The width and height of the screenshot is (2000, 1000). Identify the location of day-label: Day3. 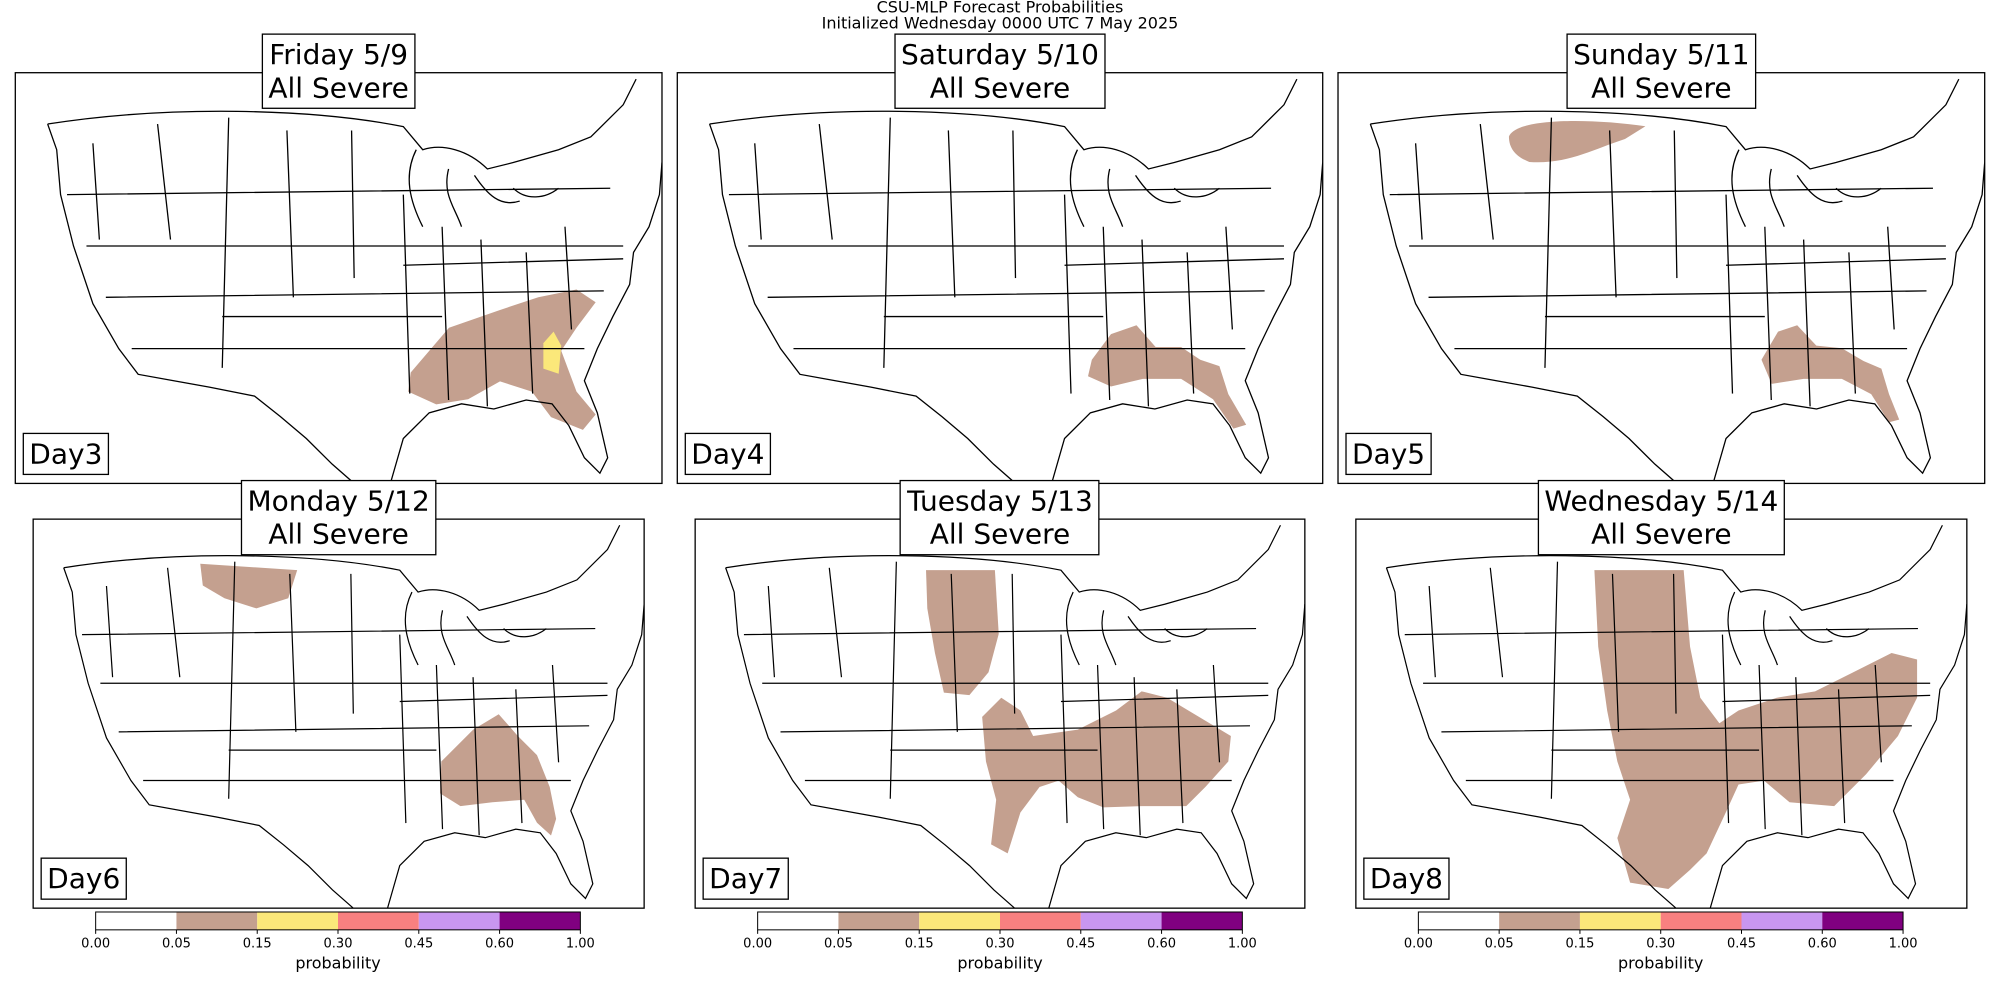
(65, 453).